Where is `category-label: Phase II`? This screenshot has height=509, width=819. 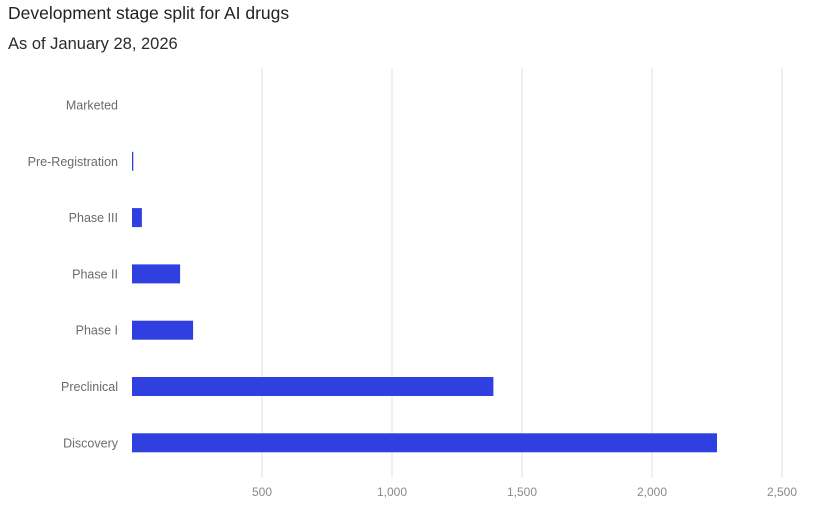 category-label: Phase II is located at coordinates (95, 274).